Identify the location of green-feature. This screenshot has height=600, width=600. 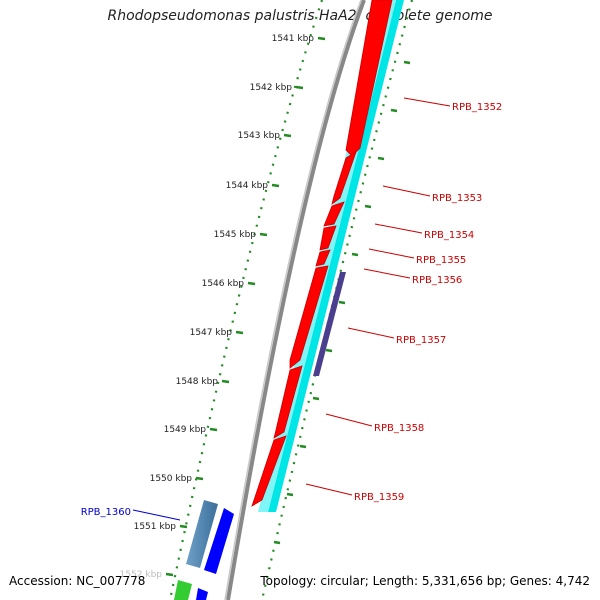
(183, 590).